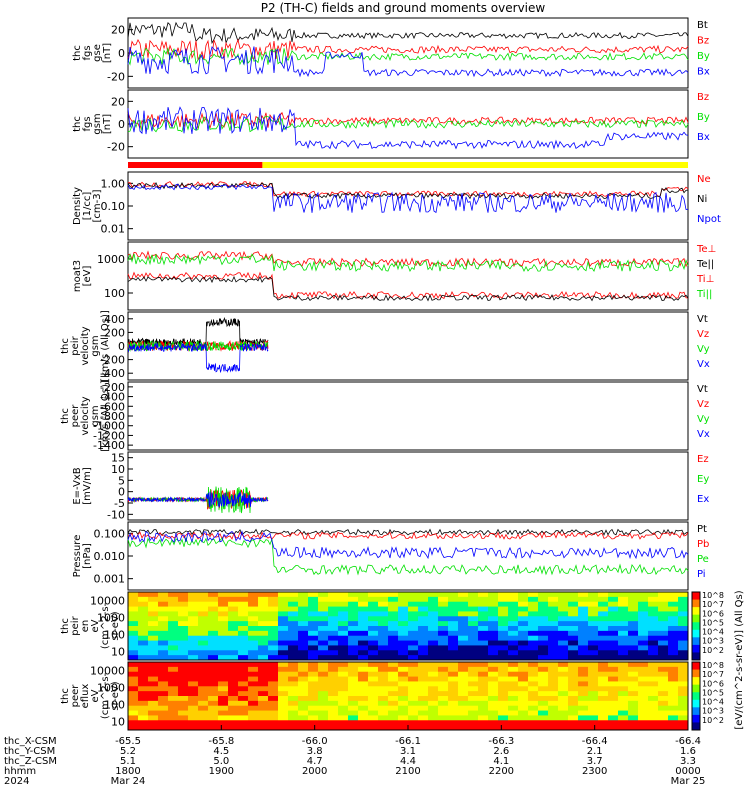 The width and height of the screenshot is (750, 800). I want to click on colorbar-segment, so click(696, 641).